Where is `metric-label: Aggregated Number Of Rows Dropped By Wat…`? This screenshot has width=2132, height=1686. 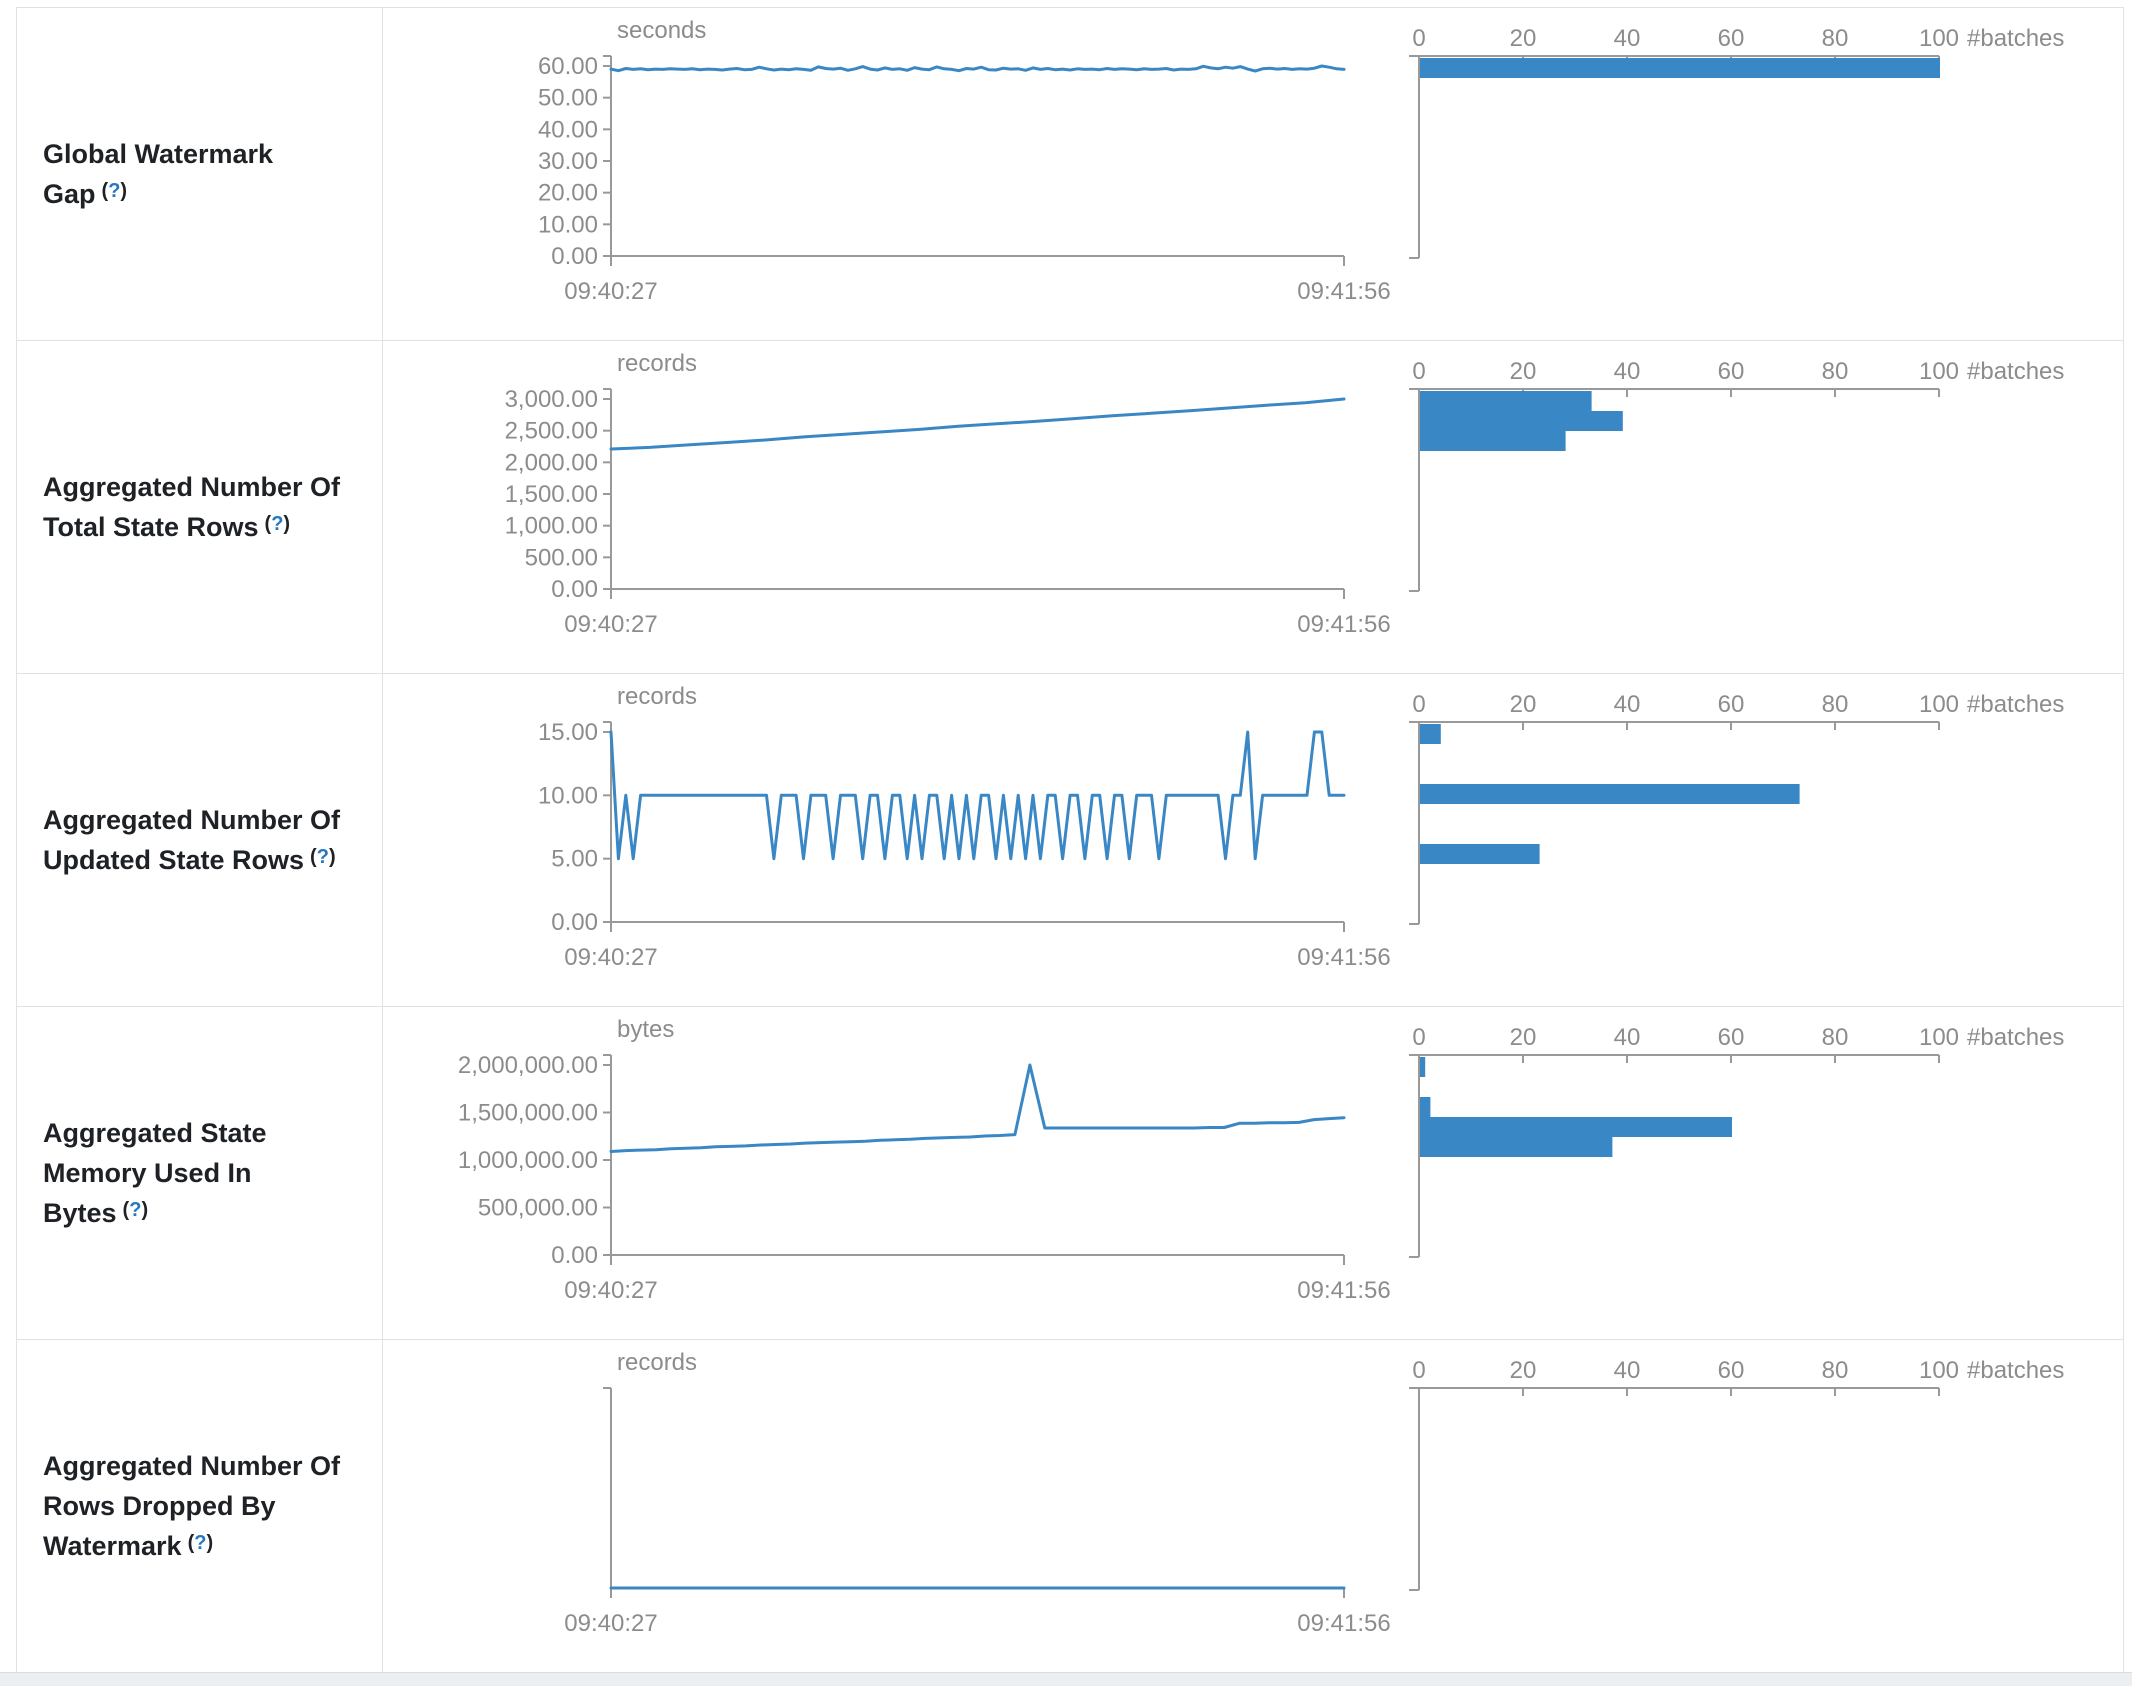 metric-label: Aggregated Number Of Rows Dropped By Wat… is located at coordinates (192, 1506).